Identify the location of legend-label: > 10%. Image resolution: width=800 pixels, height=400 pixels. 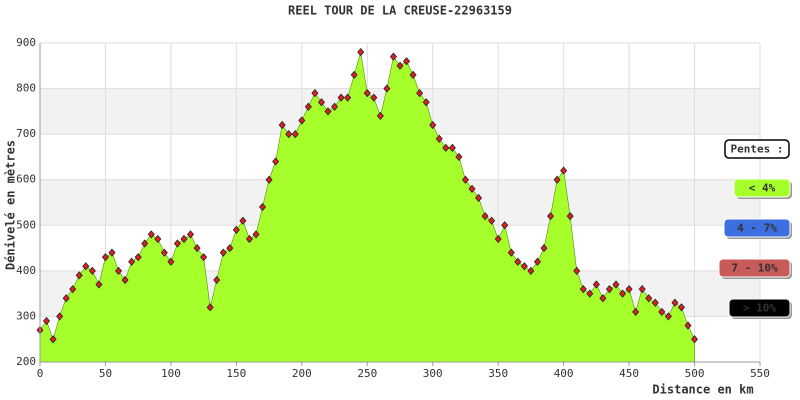
(759, 308).